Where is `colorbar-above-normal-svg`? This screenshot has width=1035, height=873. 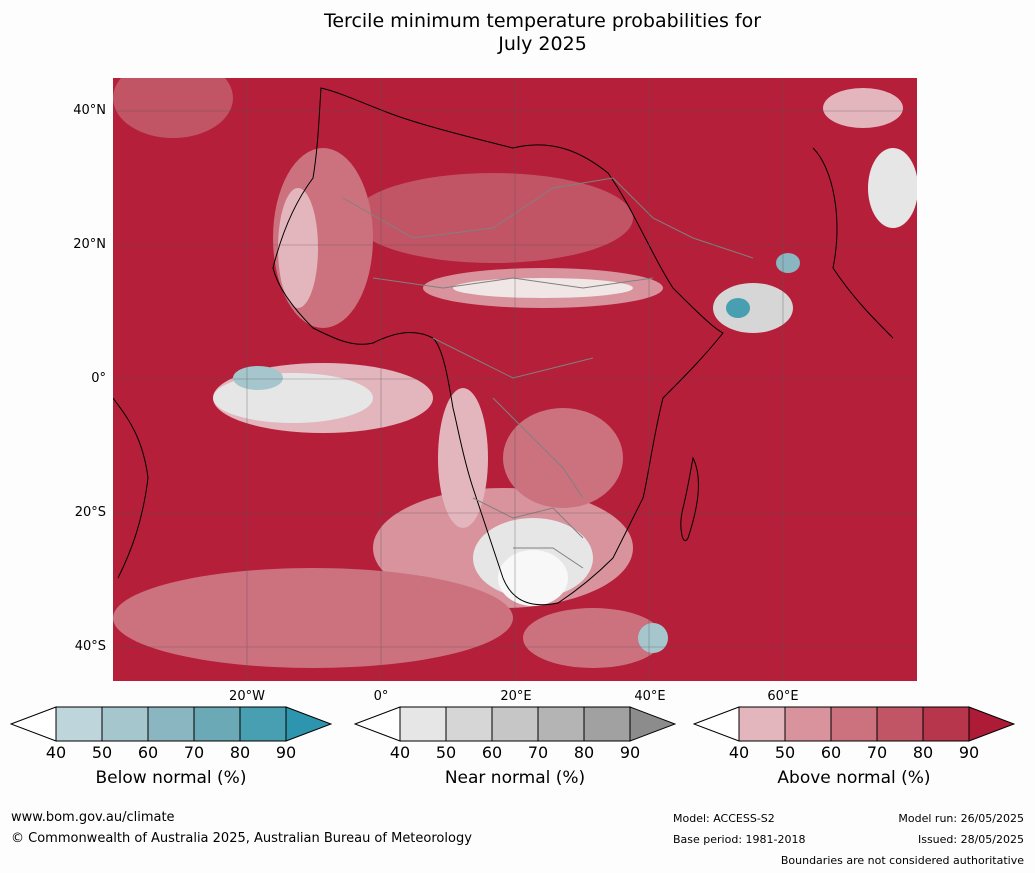
colorbar-above-normal-svg is located at coordinates (854, 724).